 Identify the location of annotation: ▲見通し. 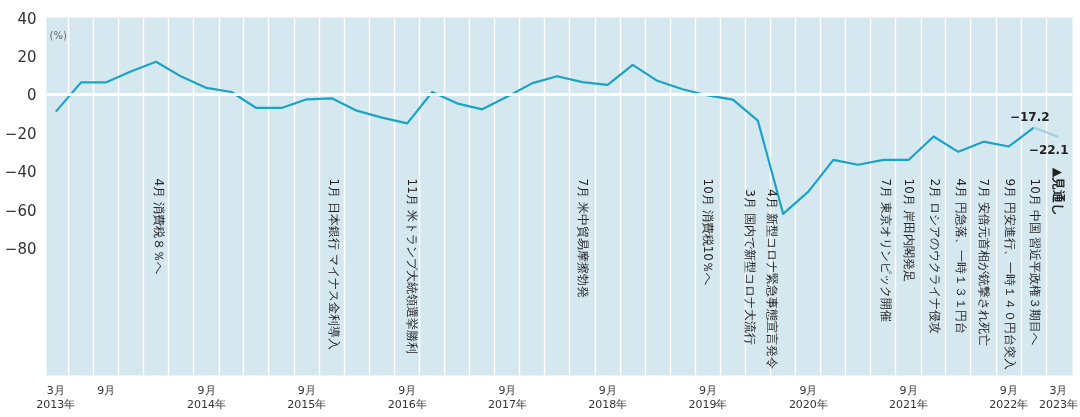
(1058, 192).